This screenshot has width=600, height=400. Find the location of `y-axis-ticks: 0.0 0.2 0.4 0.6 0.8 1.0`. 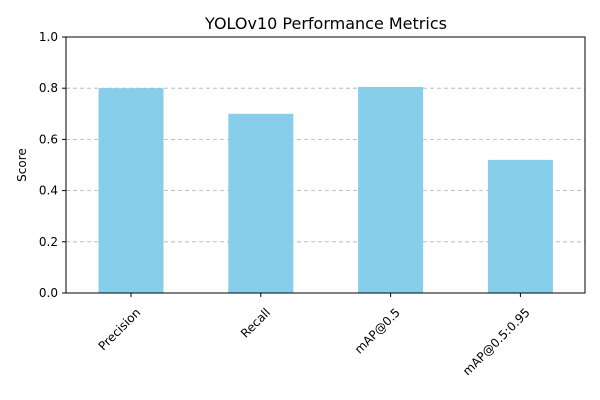

y-axis-ticks: 0.0 0.2 0.4 0.6 0.8 1.0 is located at coordinates (52, 165).